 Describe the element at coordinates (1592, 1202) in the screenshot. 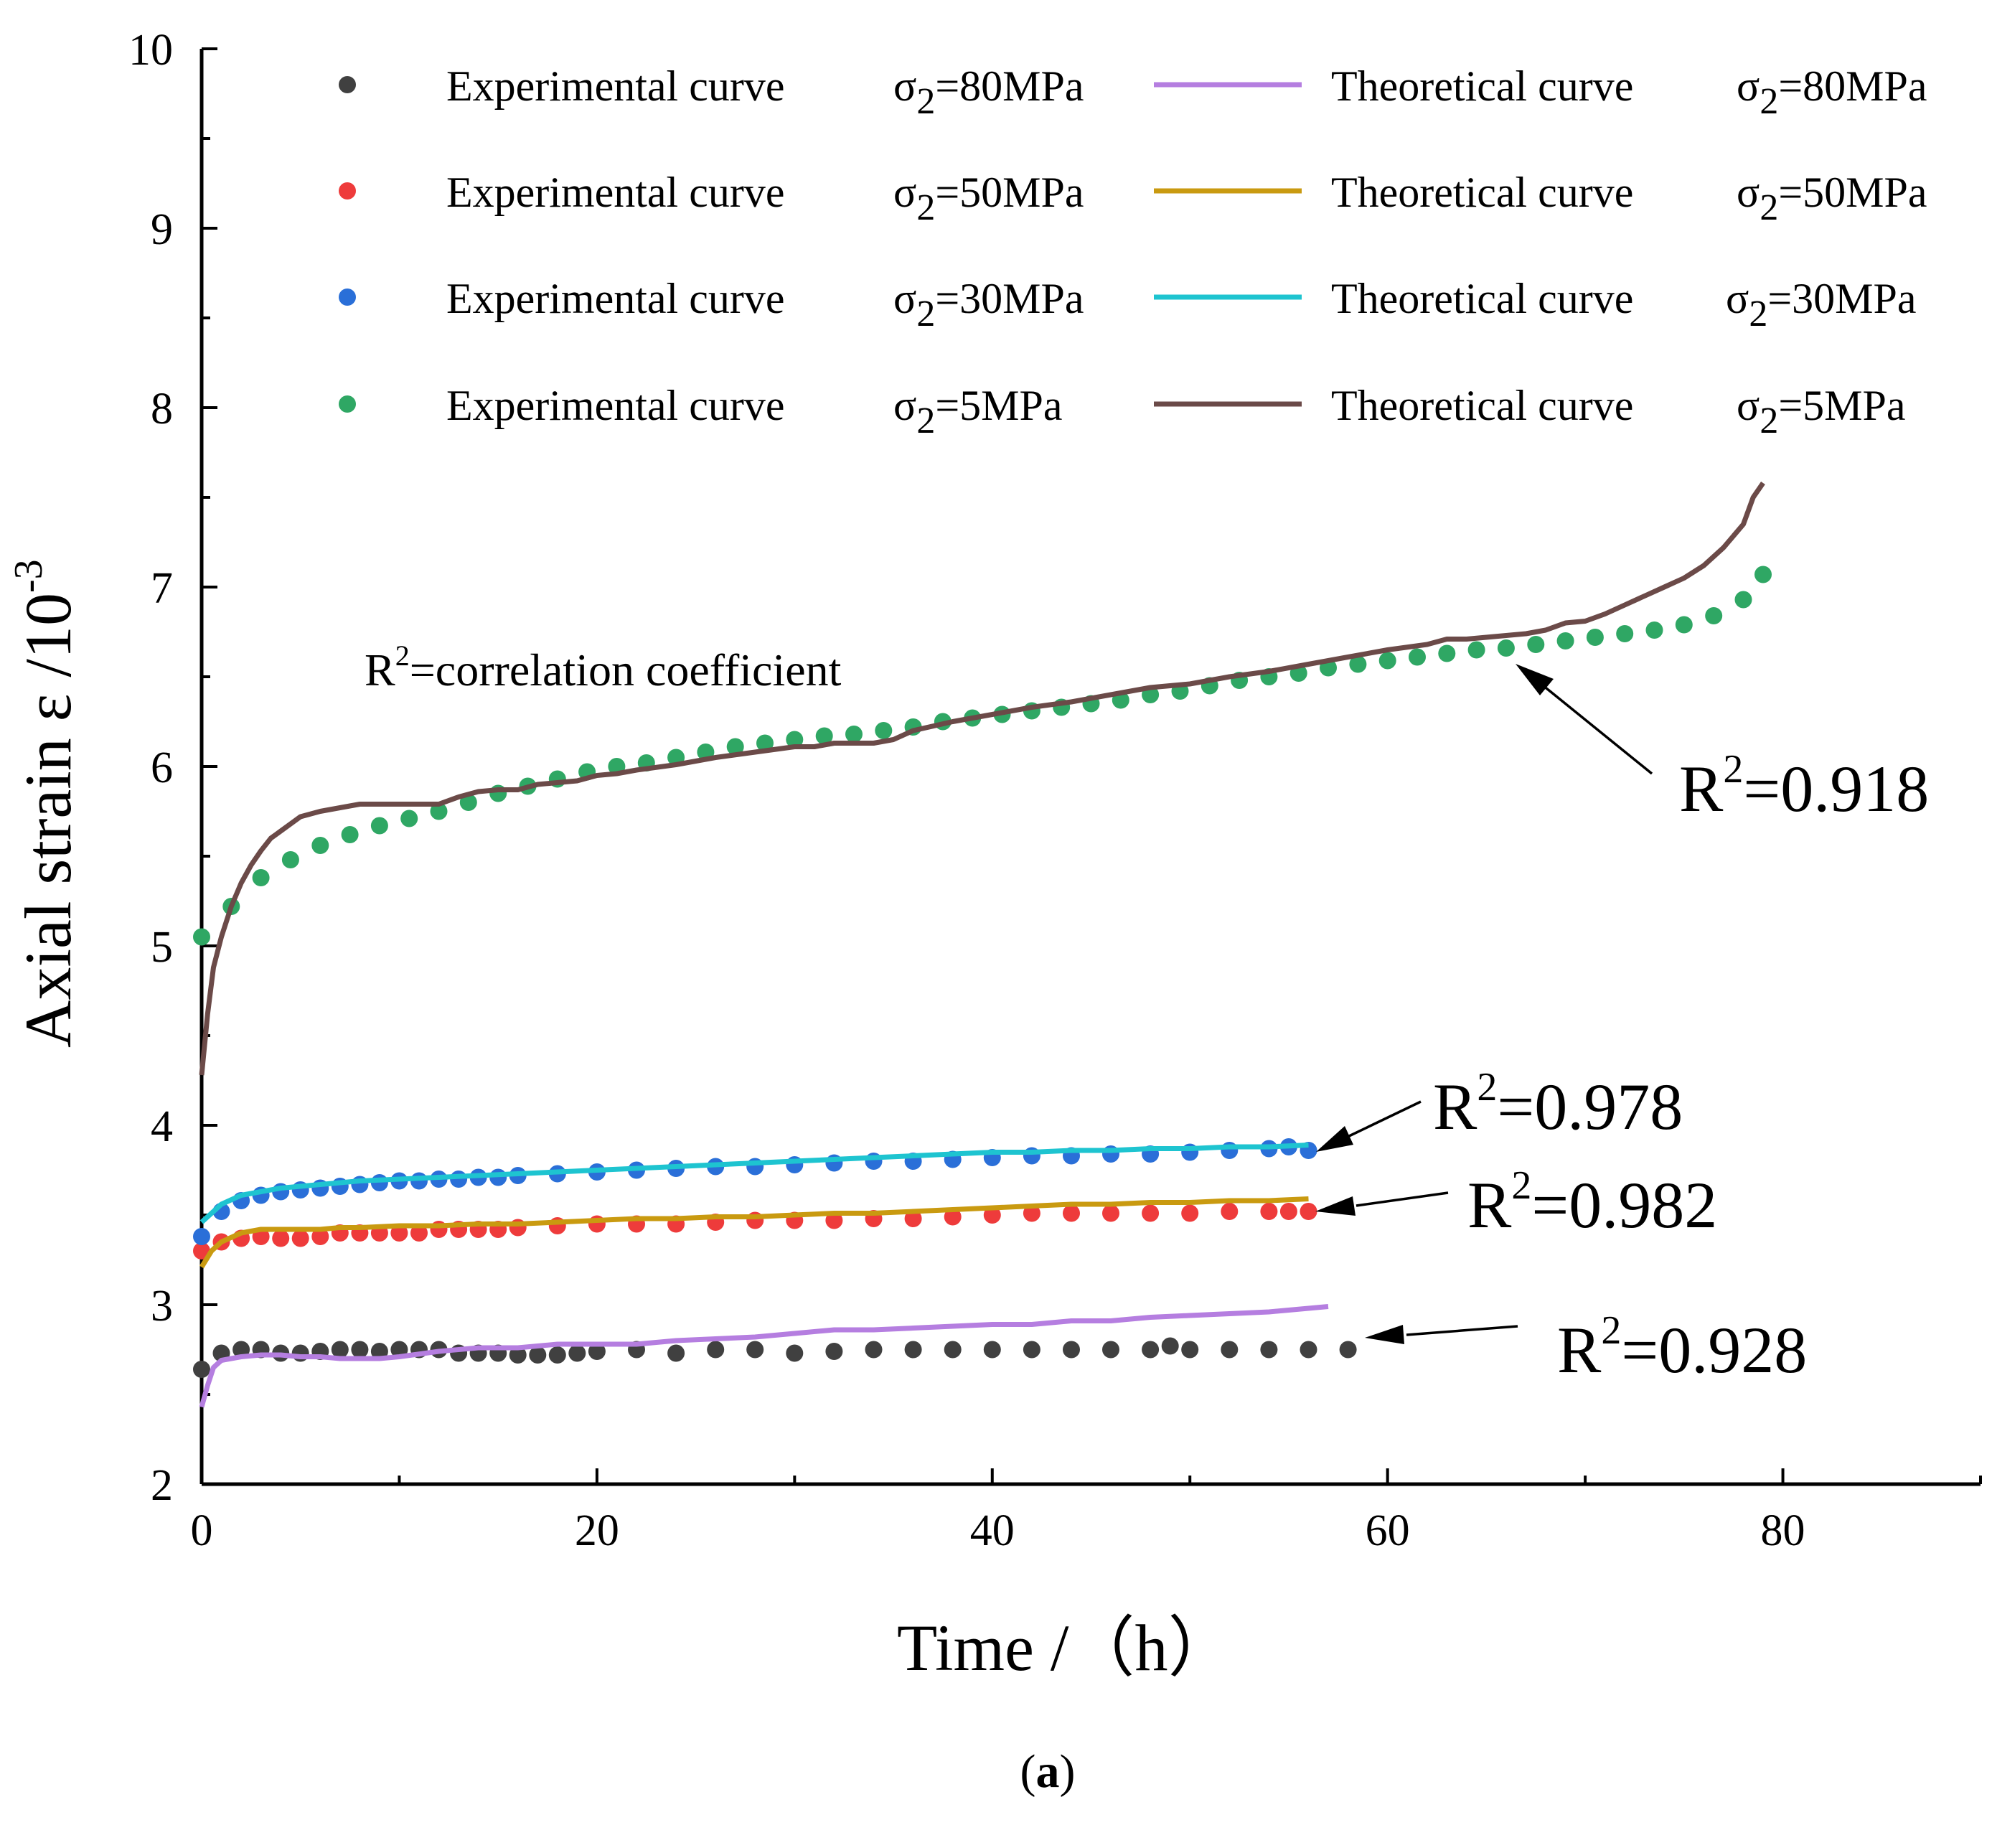

I see `r2-label-50mpa: R2=0.982` at that location.